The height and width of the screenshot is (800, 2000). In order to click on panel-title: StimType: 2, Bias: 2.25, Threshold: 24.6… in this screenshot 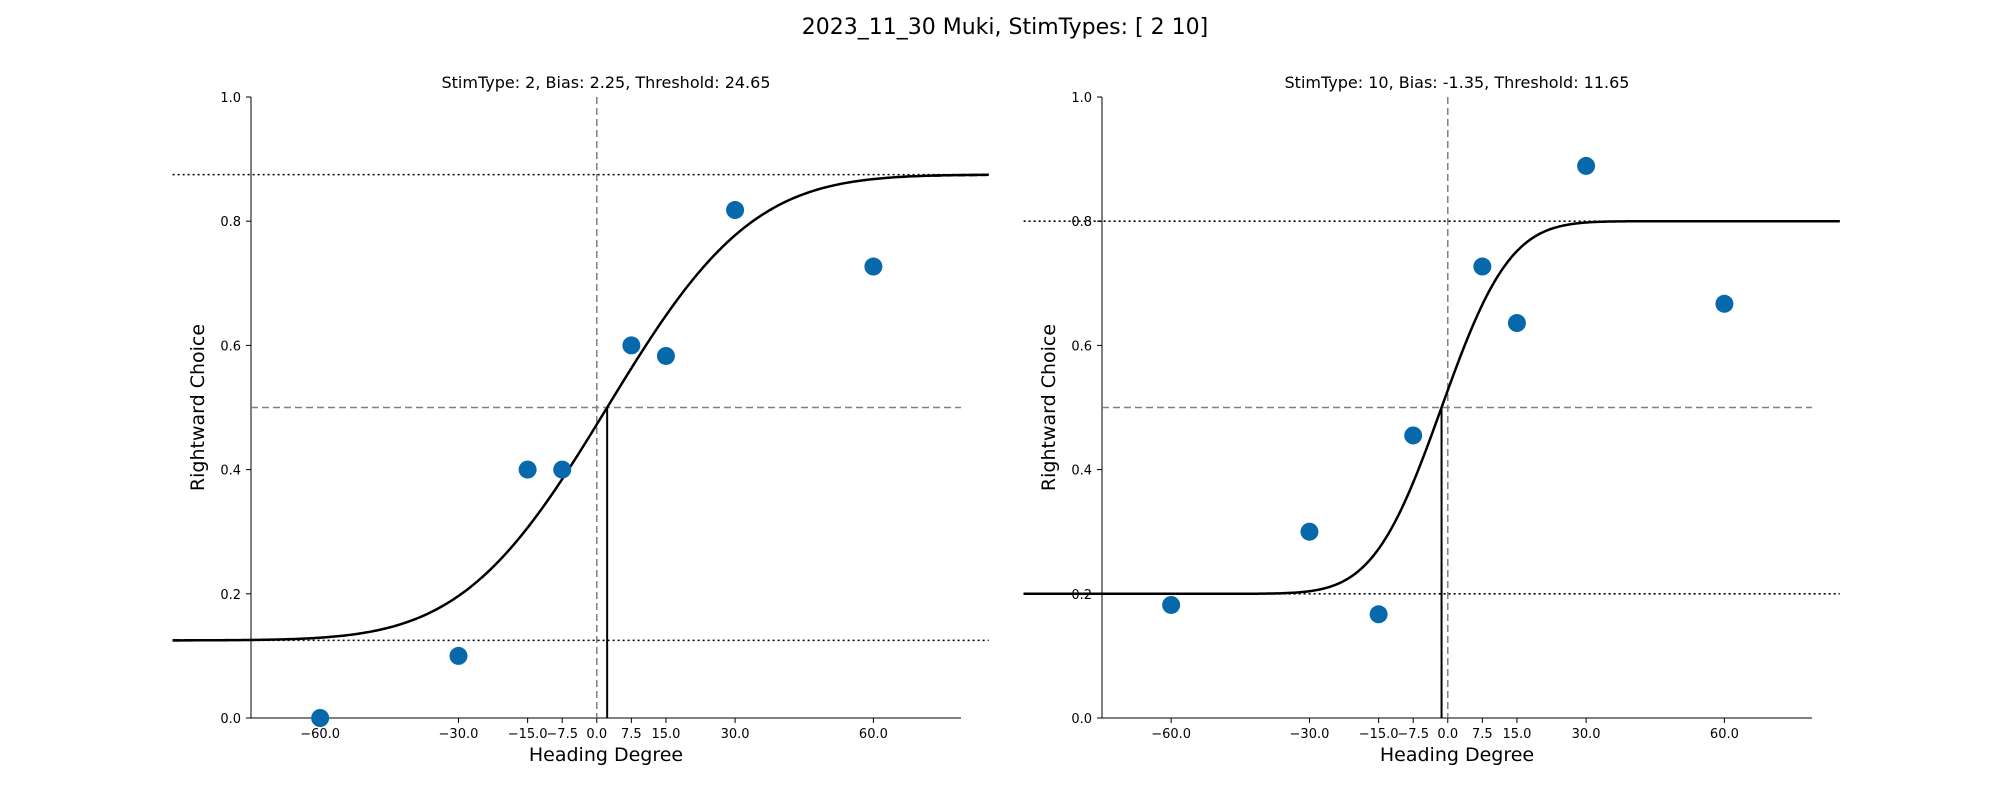, I will do `click(605, 82)`.